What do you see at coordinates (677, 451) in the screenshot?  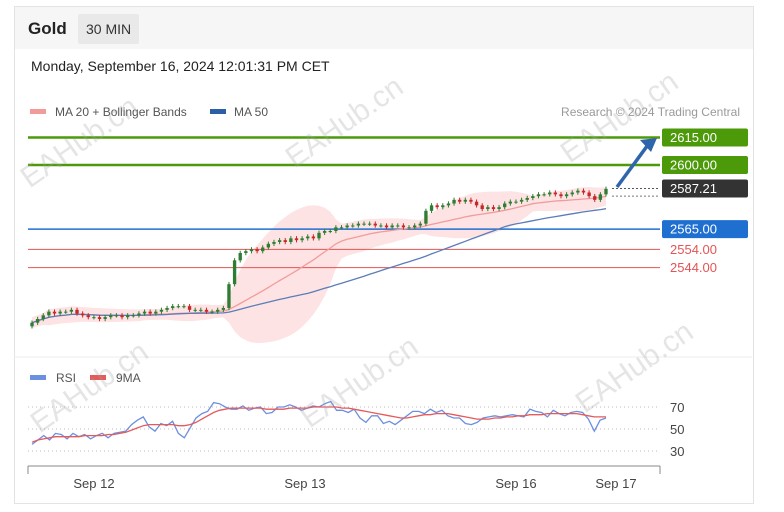 I see `rsi-tick-label: 30` at bounding box center [677, 451].